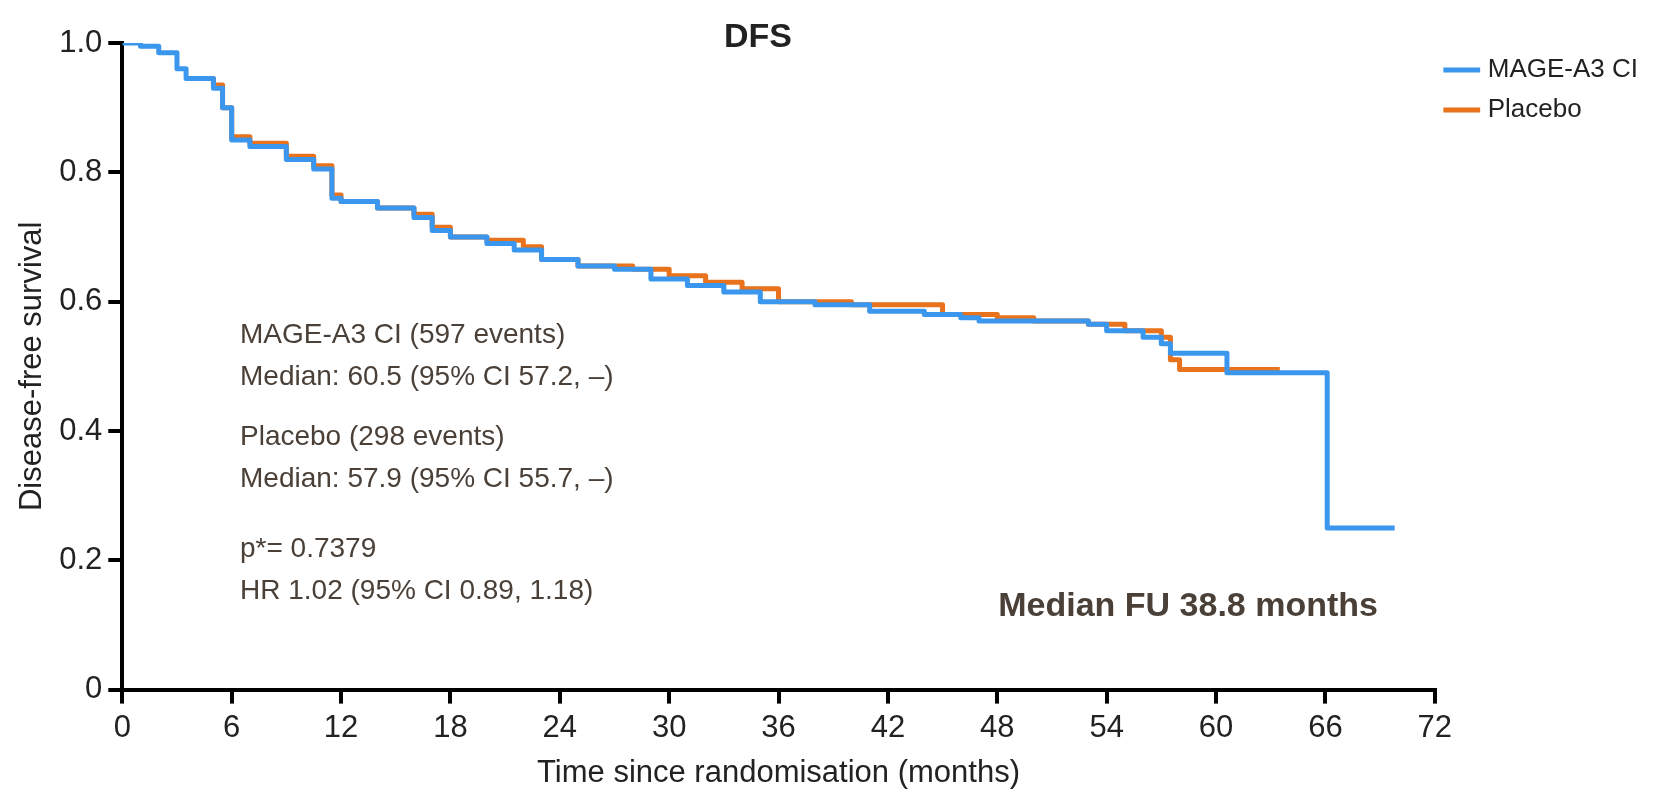  Describe the element at coordinates (778, 726) in the screenshot. I see `x-tick-label: 36` at that location.